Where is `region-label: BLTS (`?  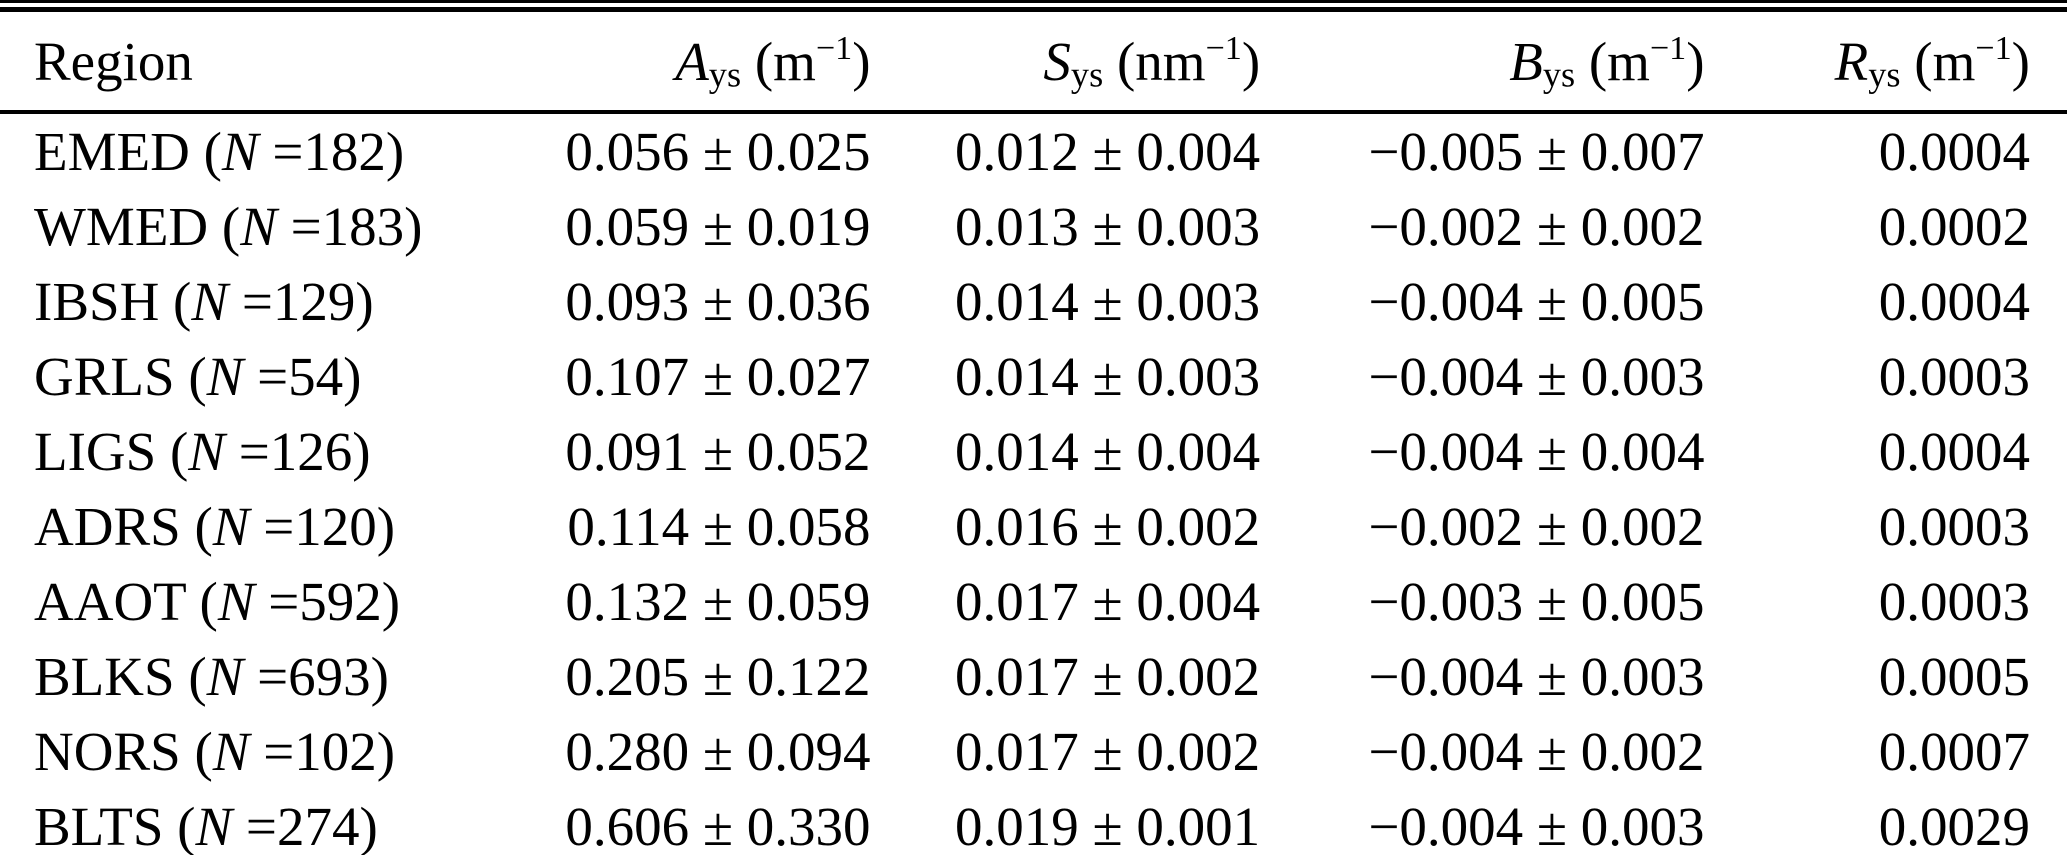
region-label: BLTS ( is located at coordinates (115, 825).